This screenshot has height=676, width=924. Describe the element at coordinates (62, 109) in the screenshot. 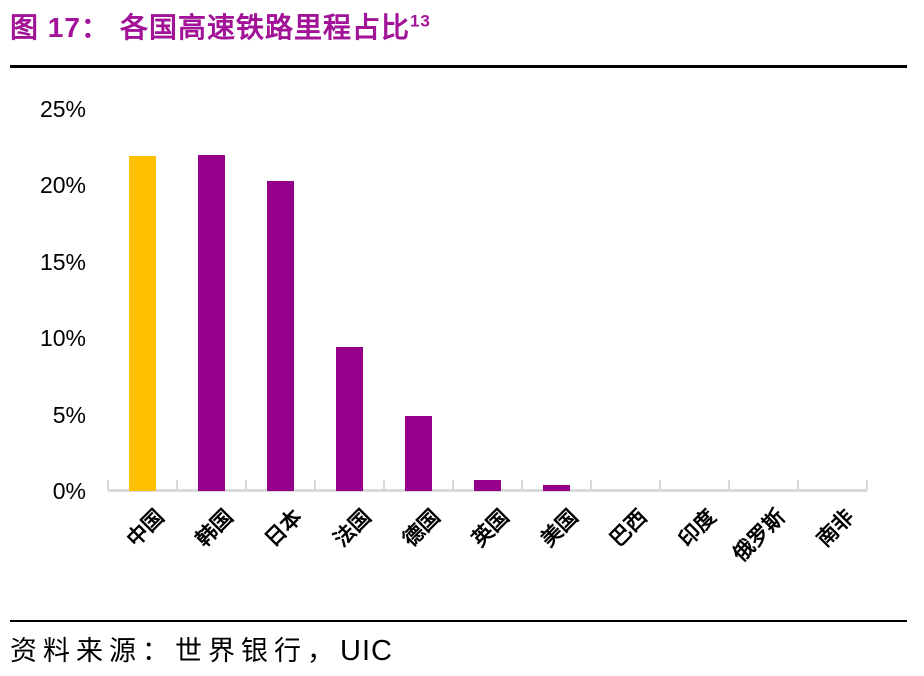

I see `y-axis-tick-label: 25%` at that location.